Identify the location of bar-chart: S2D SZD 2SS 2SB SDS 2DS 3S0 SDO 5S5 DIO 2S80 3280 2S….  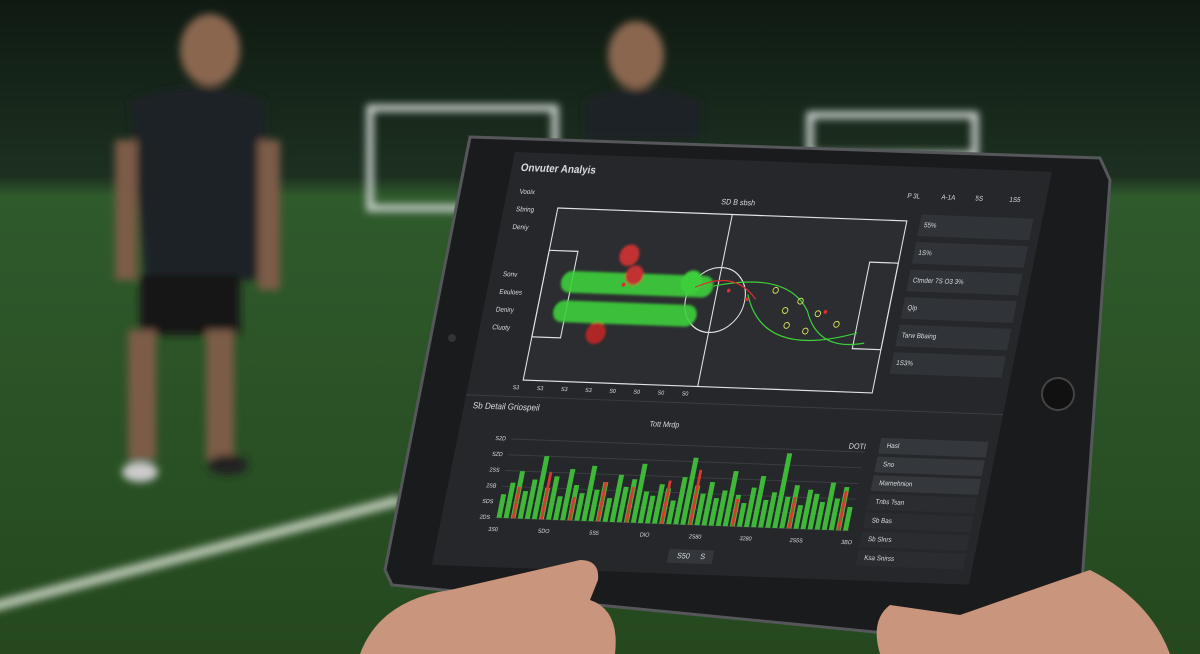
(672, 491).